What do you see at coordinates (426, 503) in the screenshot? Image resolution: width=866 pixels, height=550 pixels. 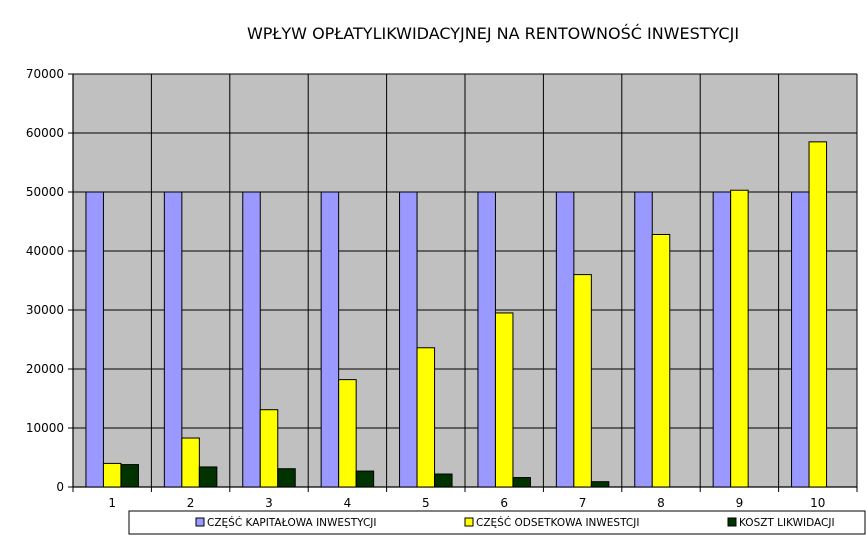 I see `x-tick-label: 5` at bounding box center [426, 503].